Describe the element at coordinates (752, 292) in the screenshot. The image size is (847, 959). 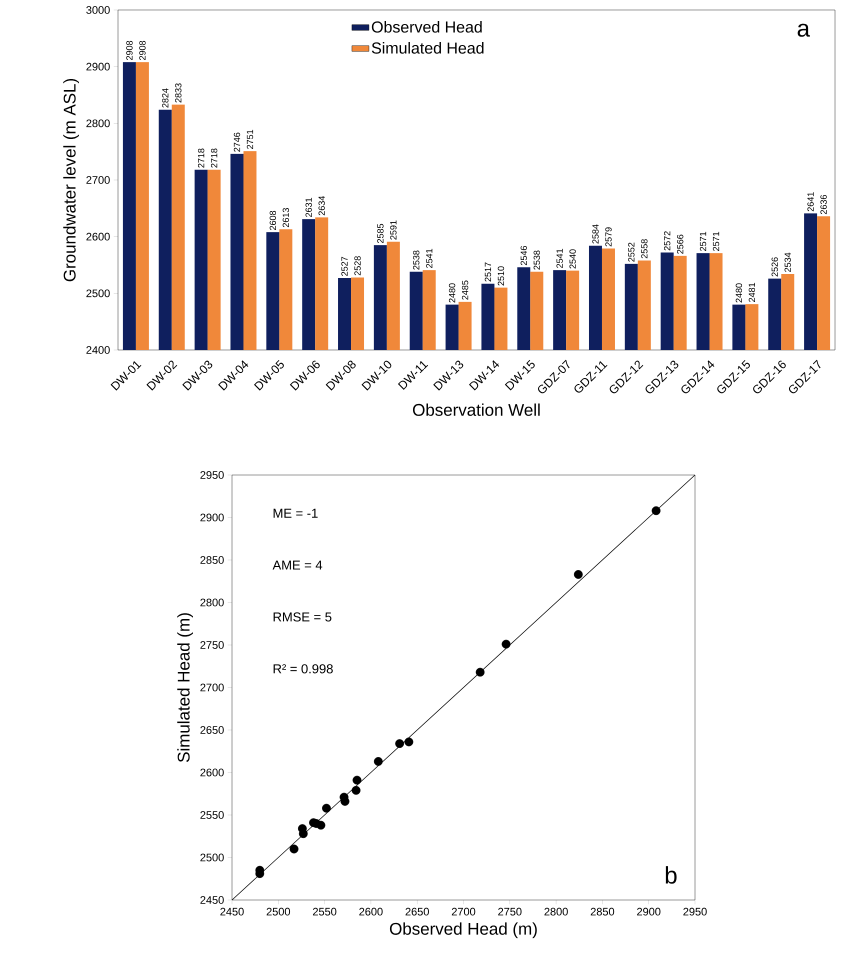
I see `data-label: 2481` at that location.